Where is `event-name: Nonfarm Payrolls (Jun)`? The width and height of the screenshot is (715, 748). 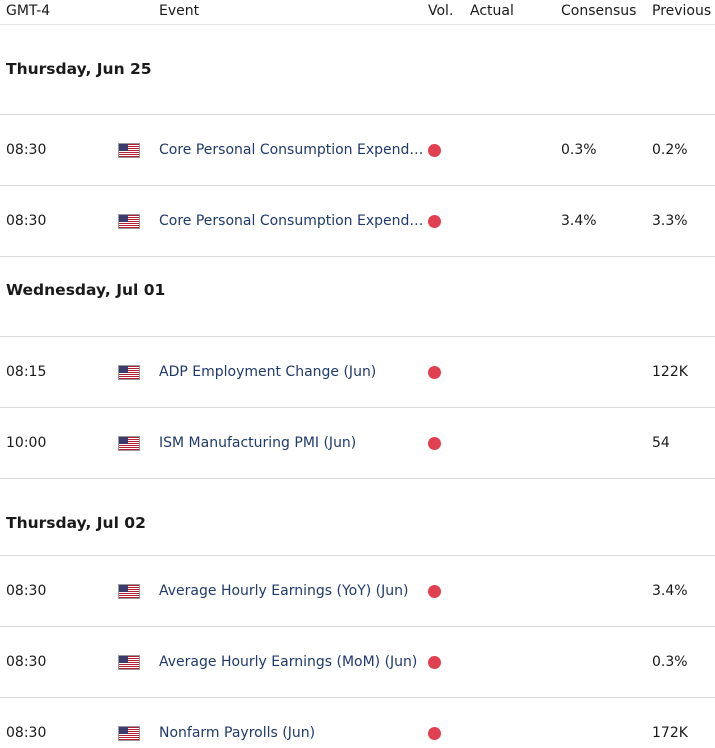
event-name: Nonfarm Payrolls (Jun) is located at coordinates (237, 733).